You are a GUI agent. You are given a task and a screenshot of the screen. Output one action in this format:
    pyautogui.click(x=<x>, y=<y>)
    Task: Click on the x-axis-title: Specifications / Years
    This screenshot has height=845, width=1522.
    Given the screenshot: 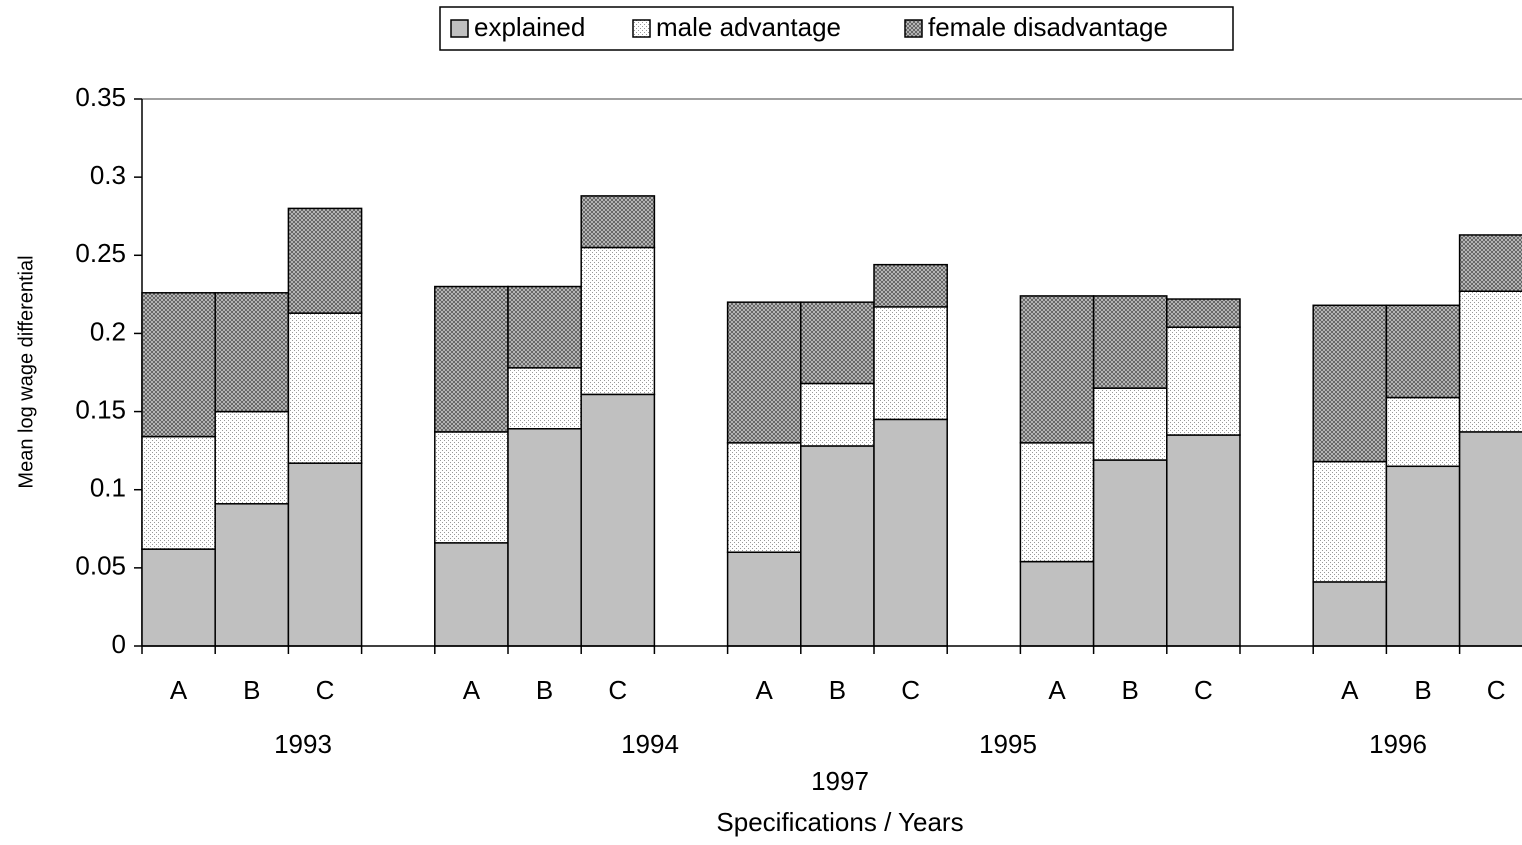 What is the action you would take?
    pyautogui.click(x=839, y=822)
    